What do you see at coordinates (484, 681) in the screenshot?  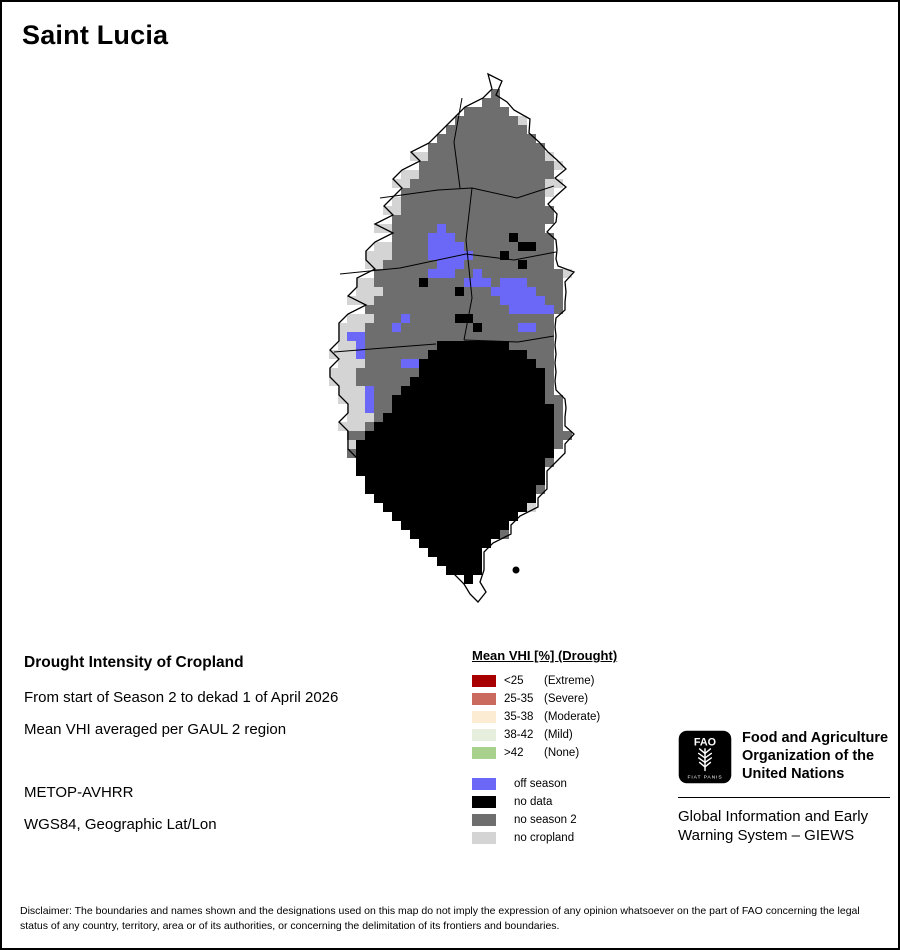 I see `legend-swatch-extreme` at bounding box center [484, 681].